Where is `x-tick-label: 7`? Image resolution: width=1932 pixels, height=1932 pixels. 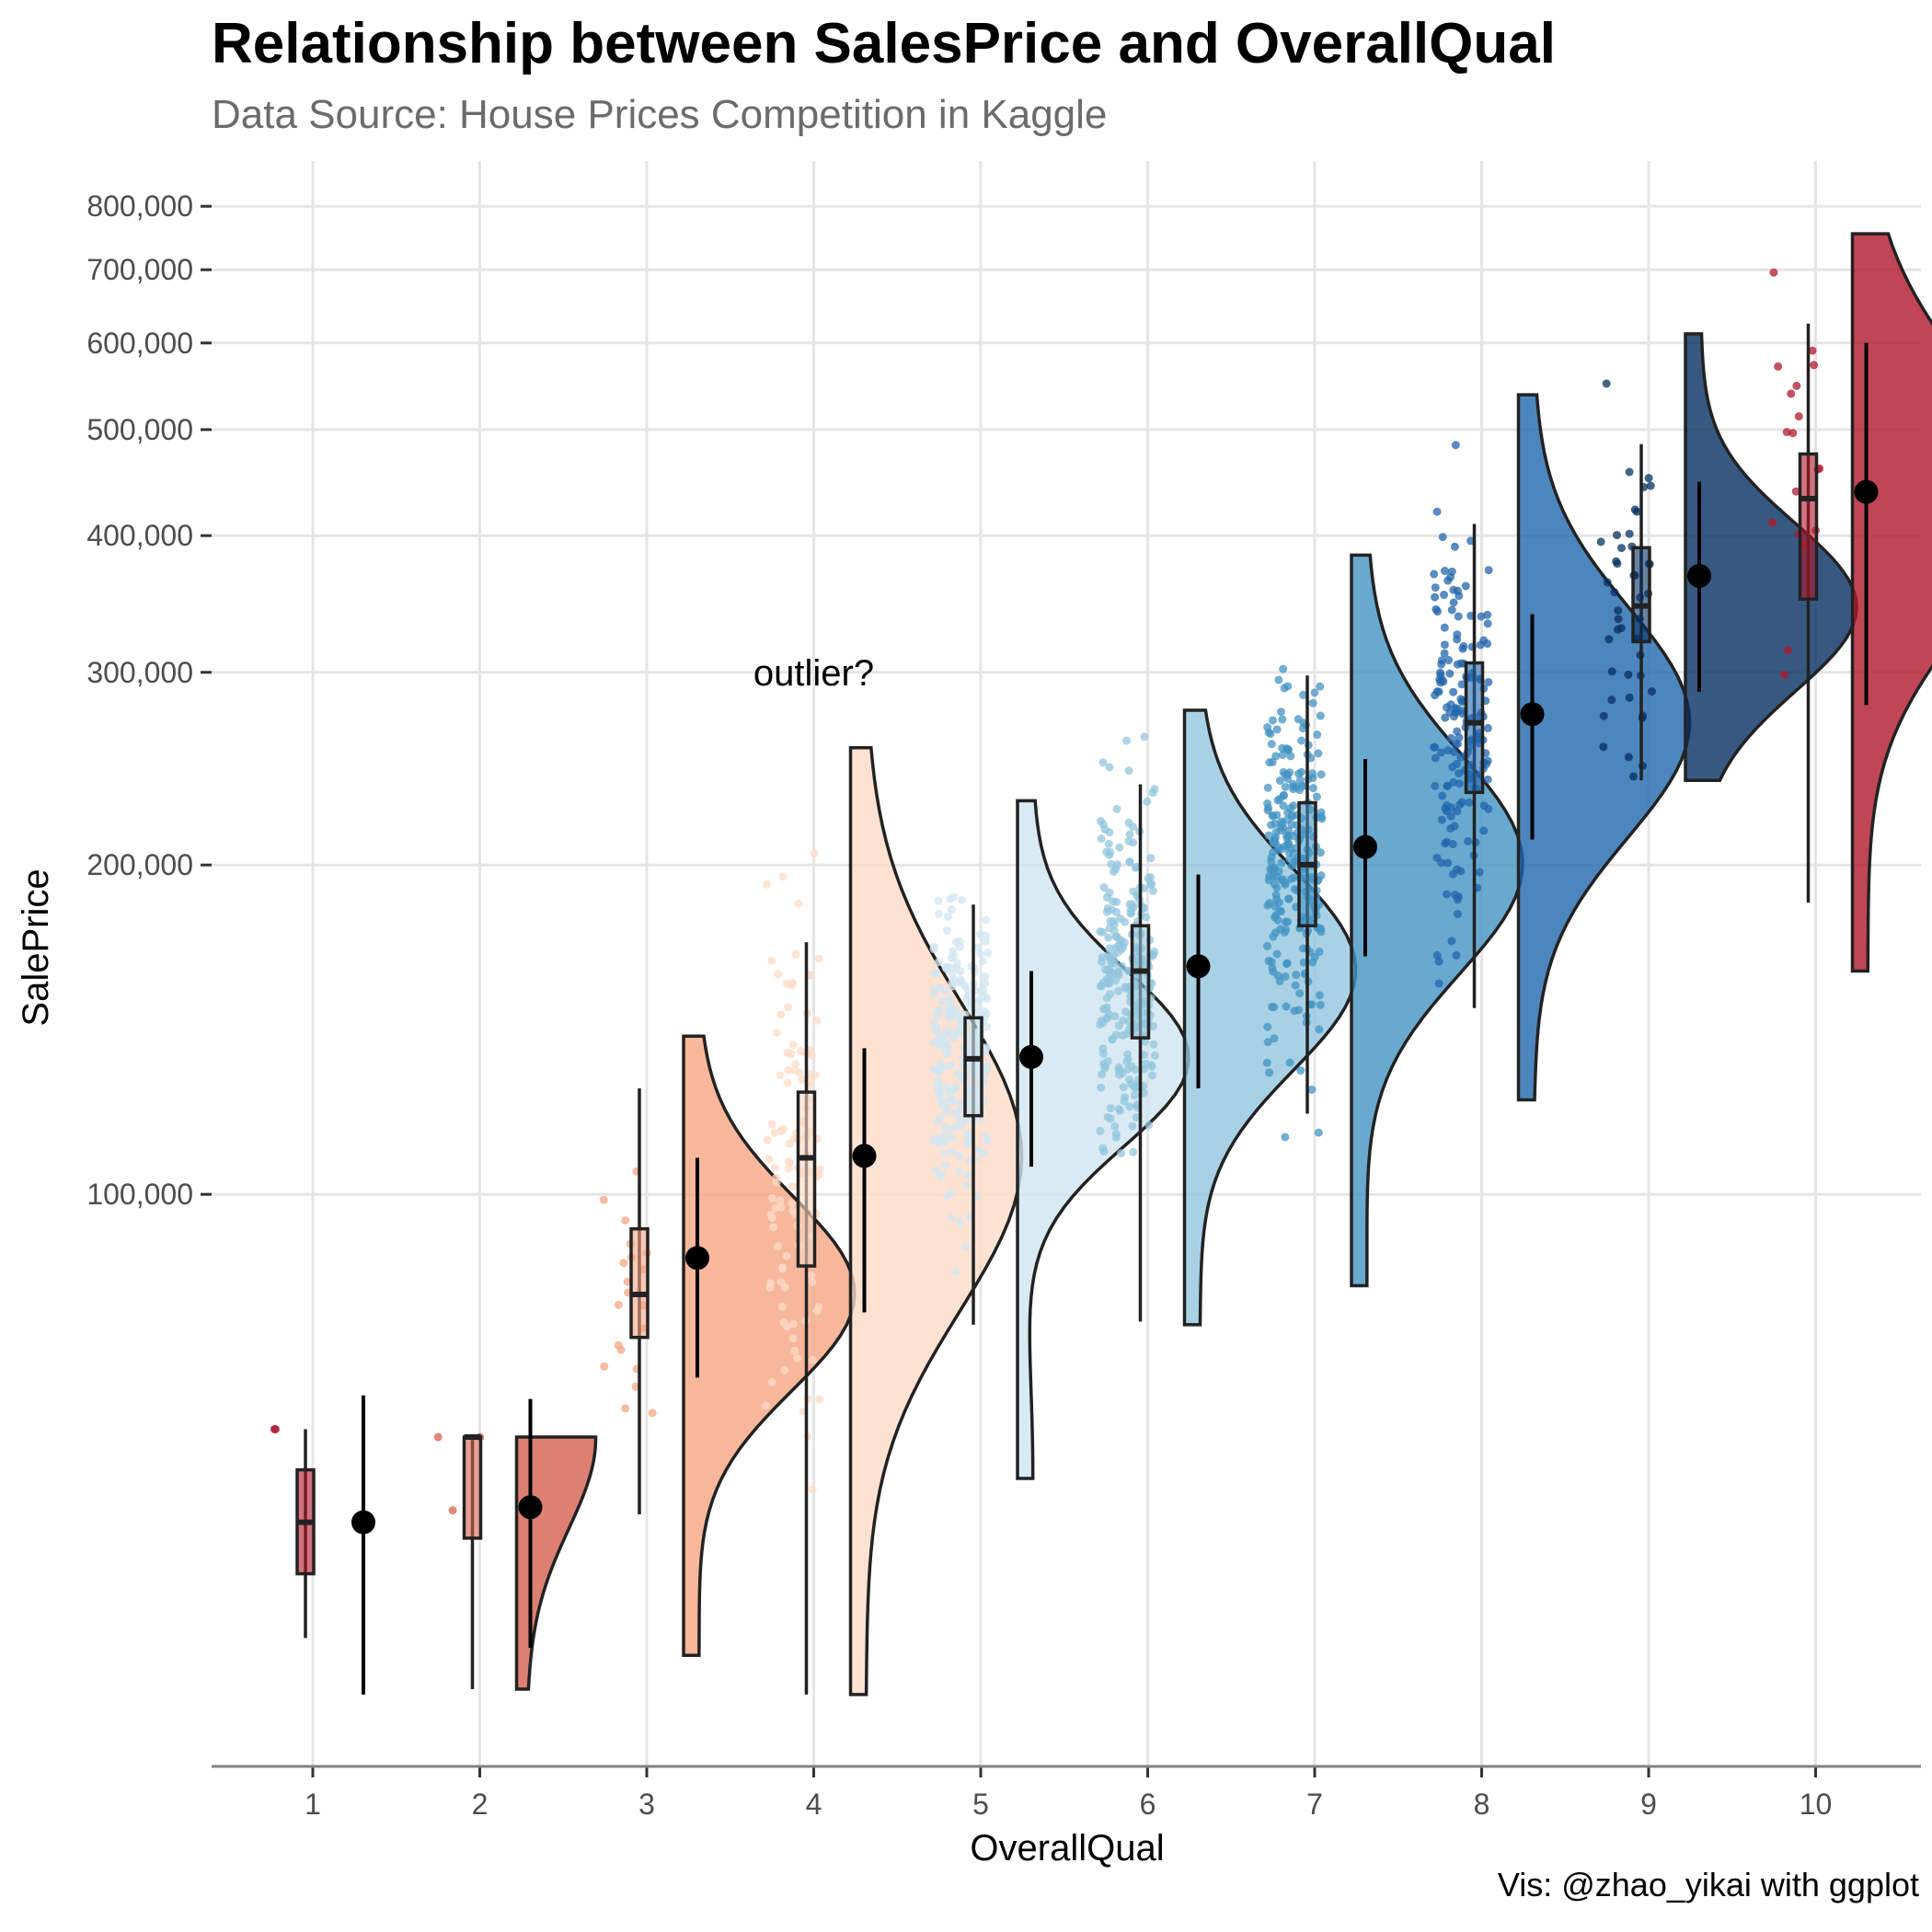
x-tick-label: 7 is located at coordinates (1314, 1804).